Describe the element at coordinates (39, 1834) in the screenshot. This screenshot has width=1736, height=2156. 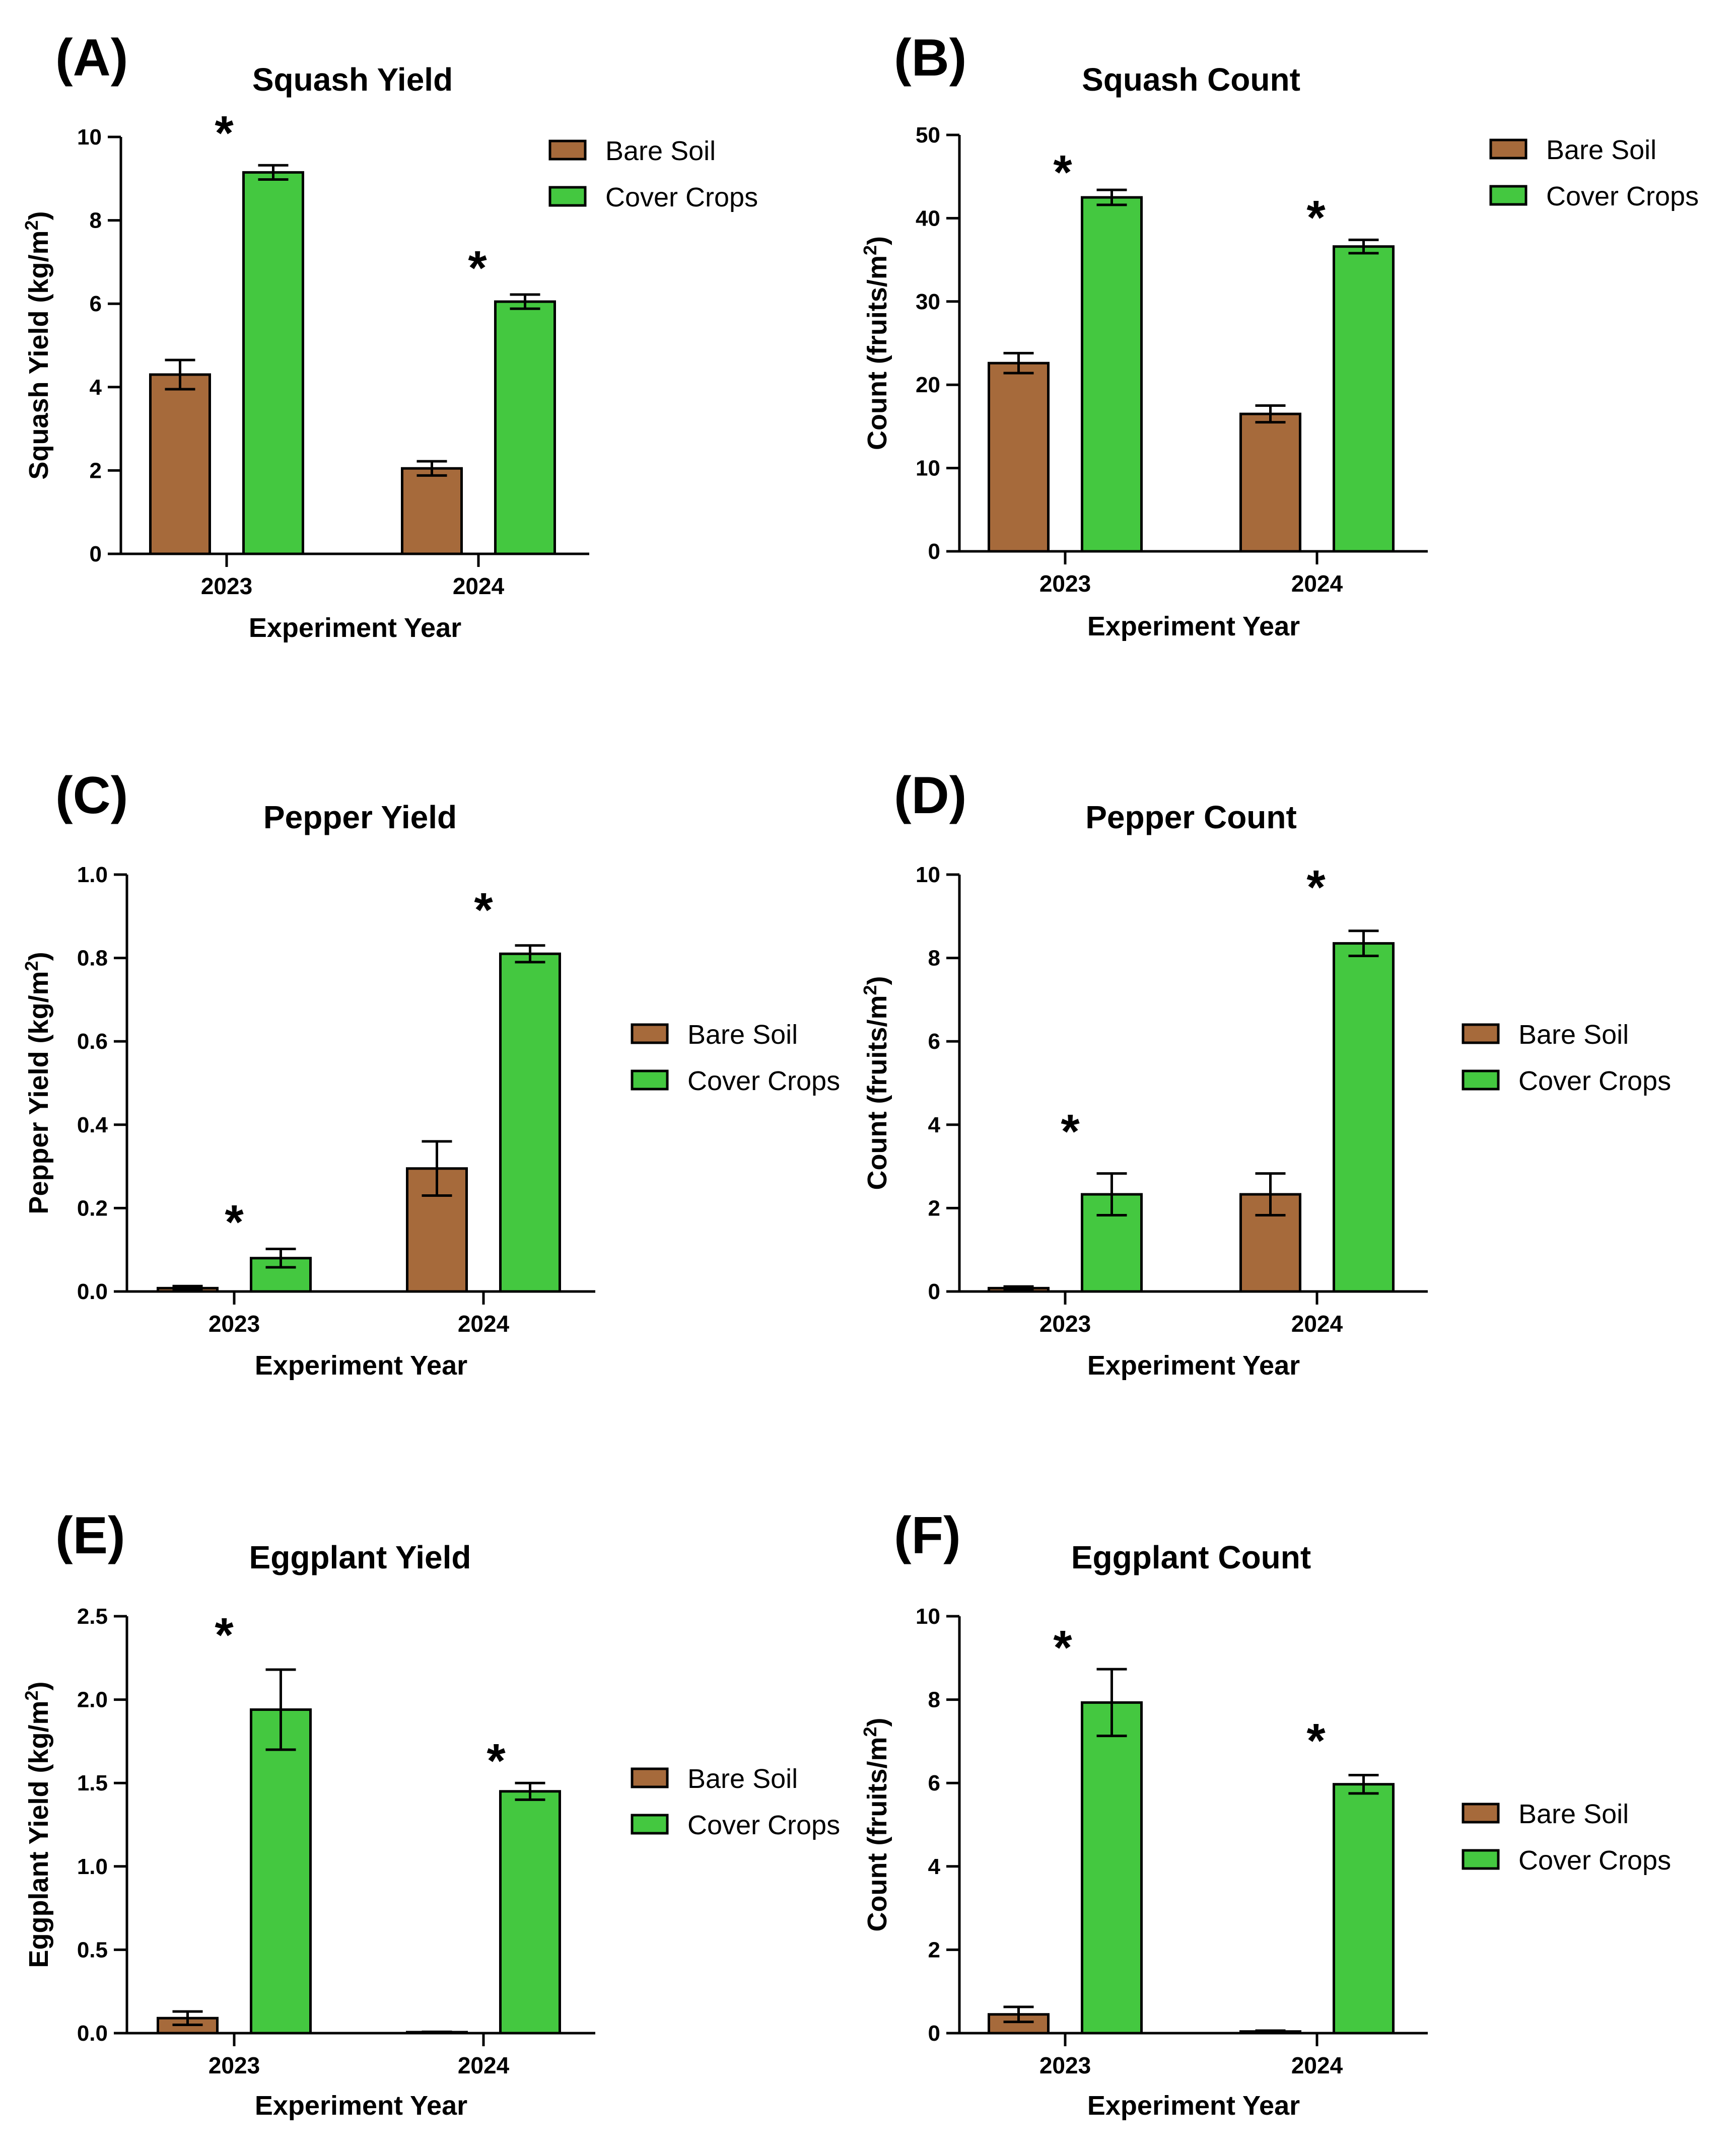
I see `y-axis-label-text: Eggplant Yield (kg/m` at that location.